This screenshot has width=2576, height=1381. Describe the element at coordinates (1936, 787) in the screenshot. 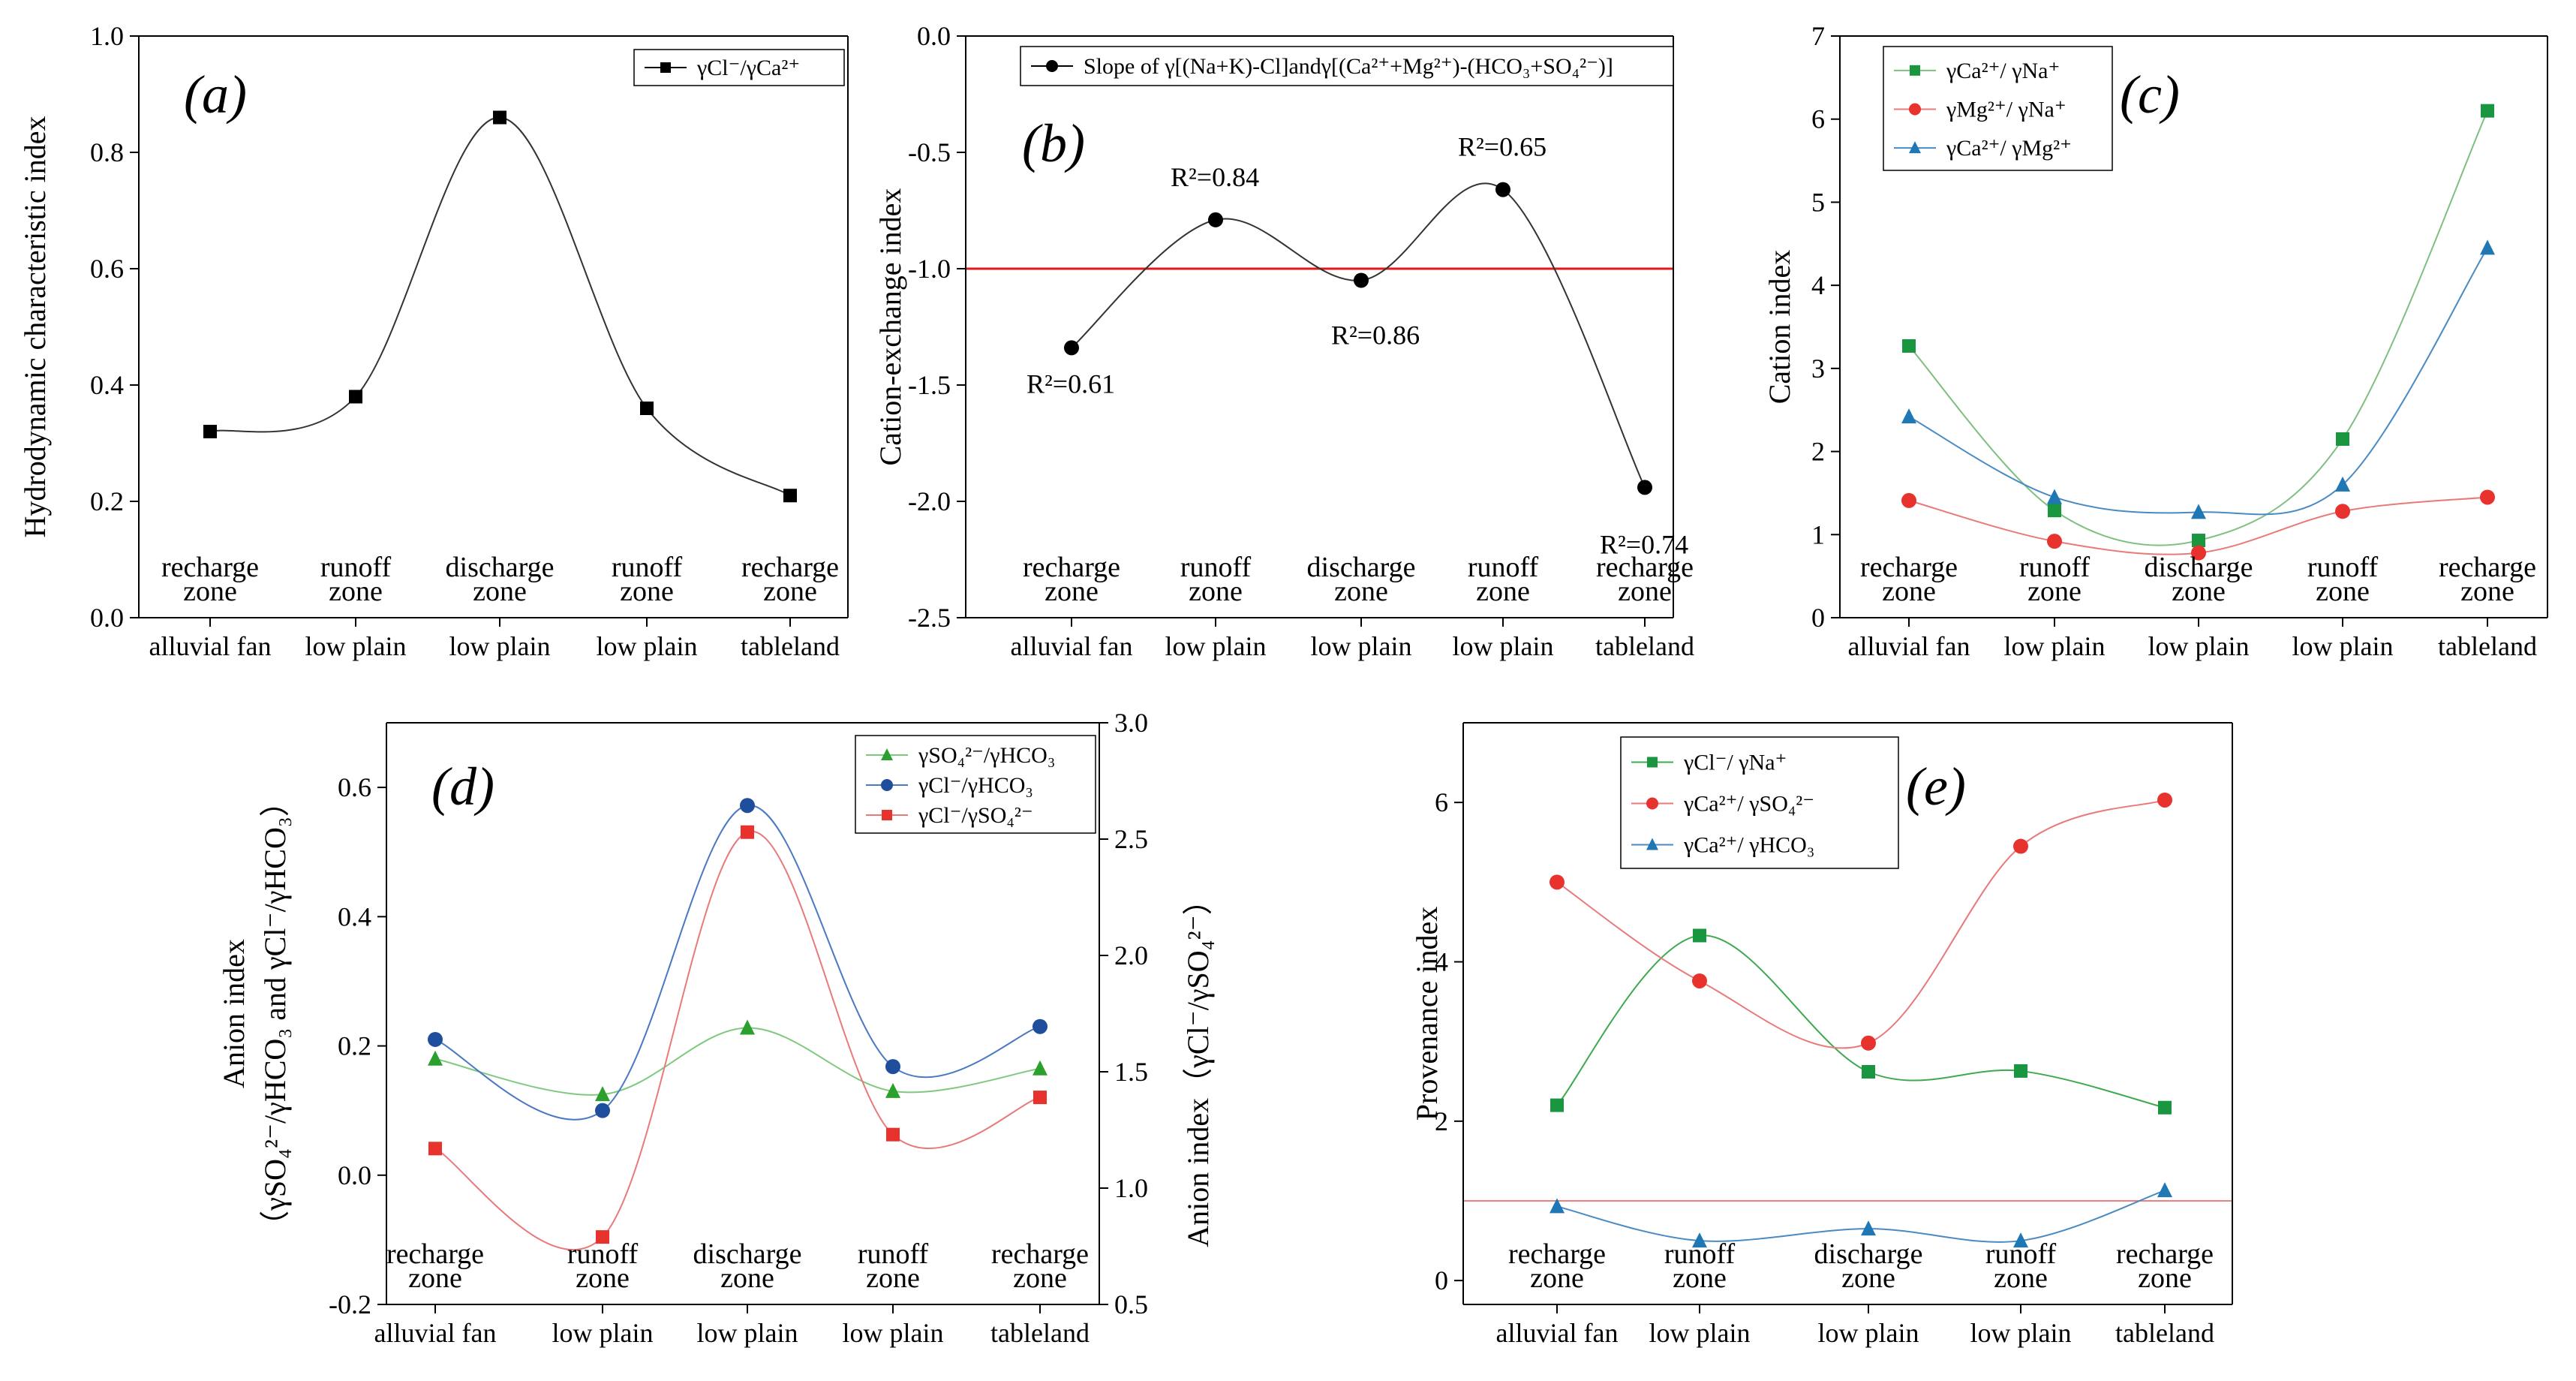

I see `panel-label: (e)` at that location.